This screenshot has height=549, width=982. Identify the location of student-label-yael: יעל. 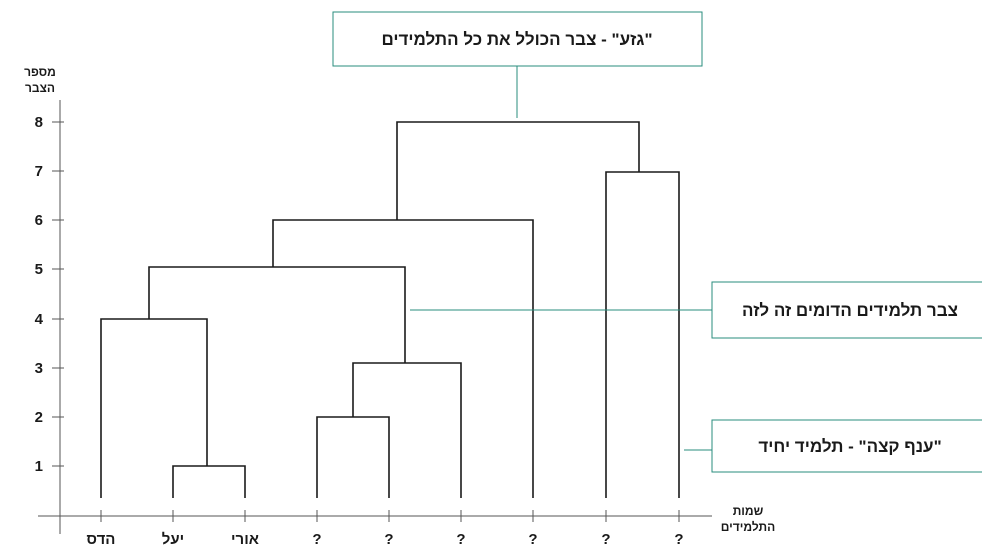
(173, 539).